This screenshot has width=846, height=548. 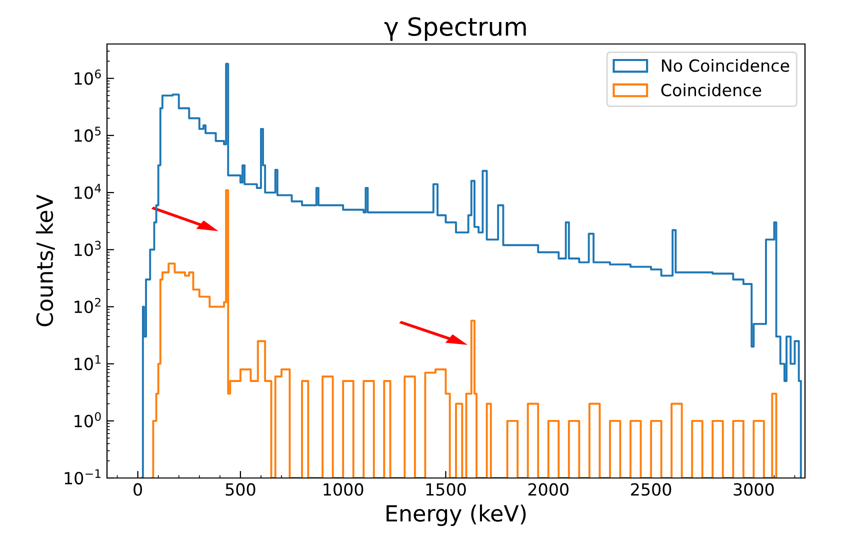 What do you see at coordinates (87, 192) in the screenshot?
I see `y-tick-label: 10$^{4}$` at bounding box center [87, 192].